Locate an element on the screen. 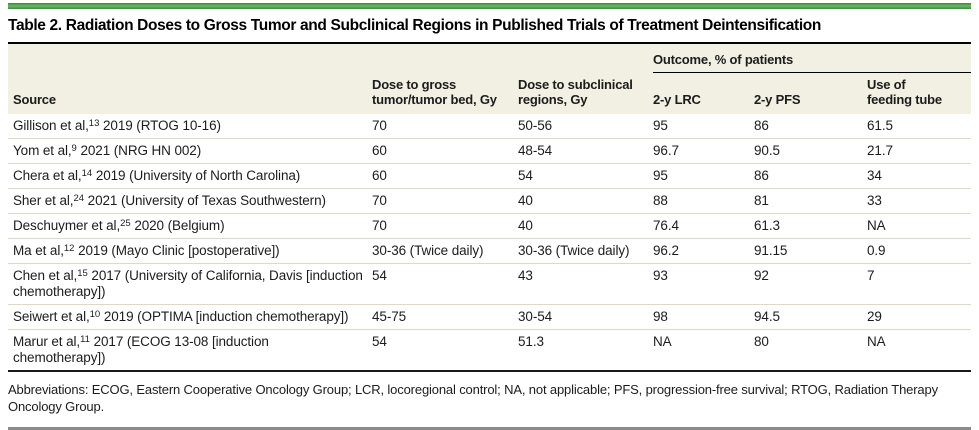 This screenshot has width=979, height=430. source-text: Sher et al, is located at coordinates (43, 200).